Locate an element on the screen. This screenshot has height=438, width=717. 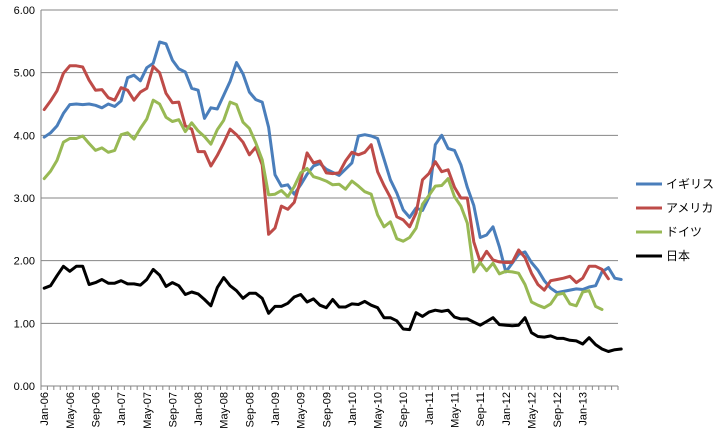
legend-label: ドイツ is located at coordinates (684, 232).